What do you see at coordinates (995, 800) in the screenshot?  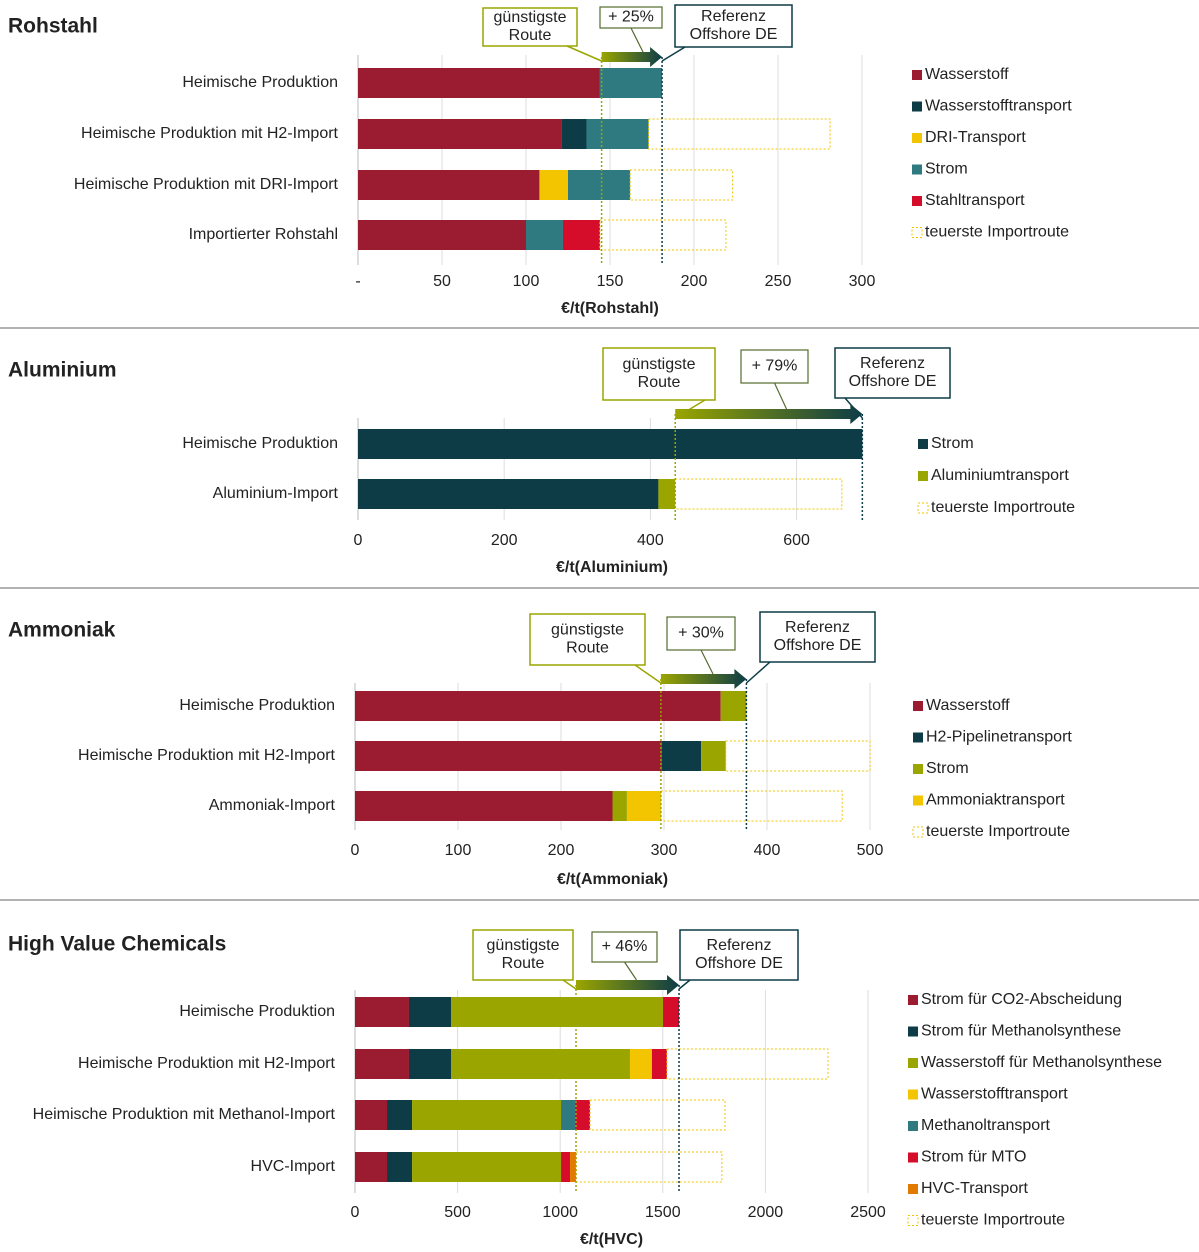 I see `legend-label: Ammoniaktransport` at bounding box center [995, 800].